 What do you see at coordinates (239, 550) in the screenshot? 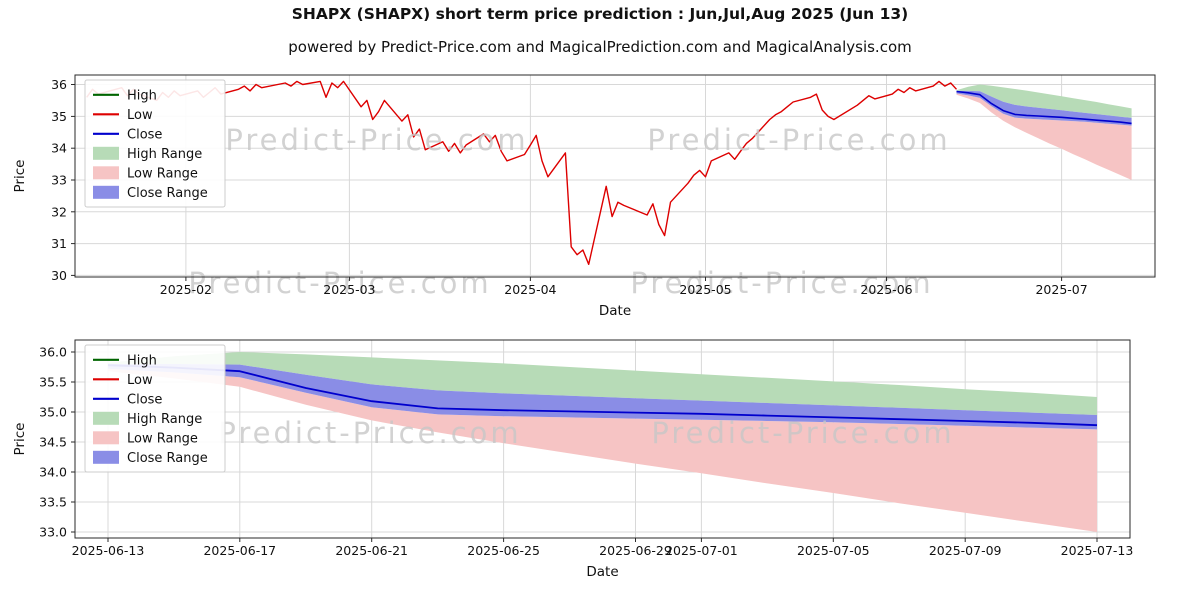
I see `x-tick-label: 2025-06-17` at bounding box center [239, 550].